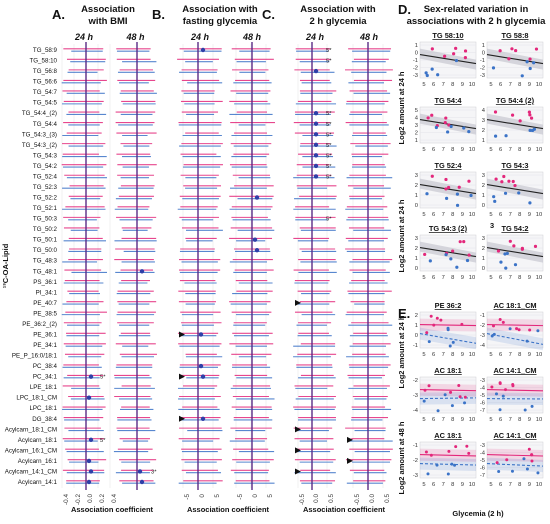 This screenshot has height=524, width=550. I want to click on row-label: Acylcarn_18:1, so click(38, 440).